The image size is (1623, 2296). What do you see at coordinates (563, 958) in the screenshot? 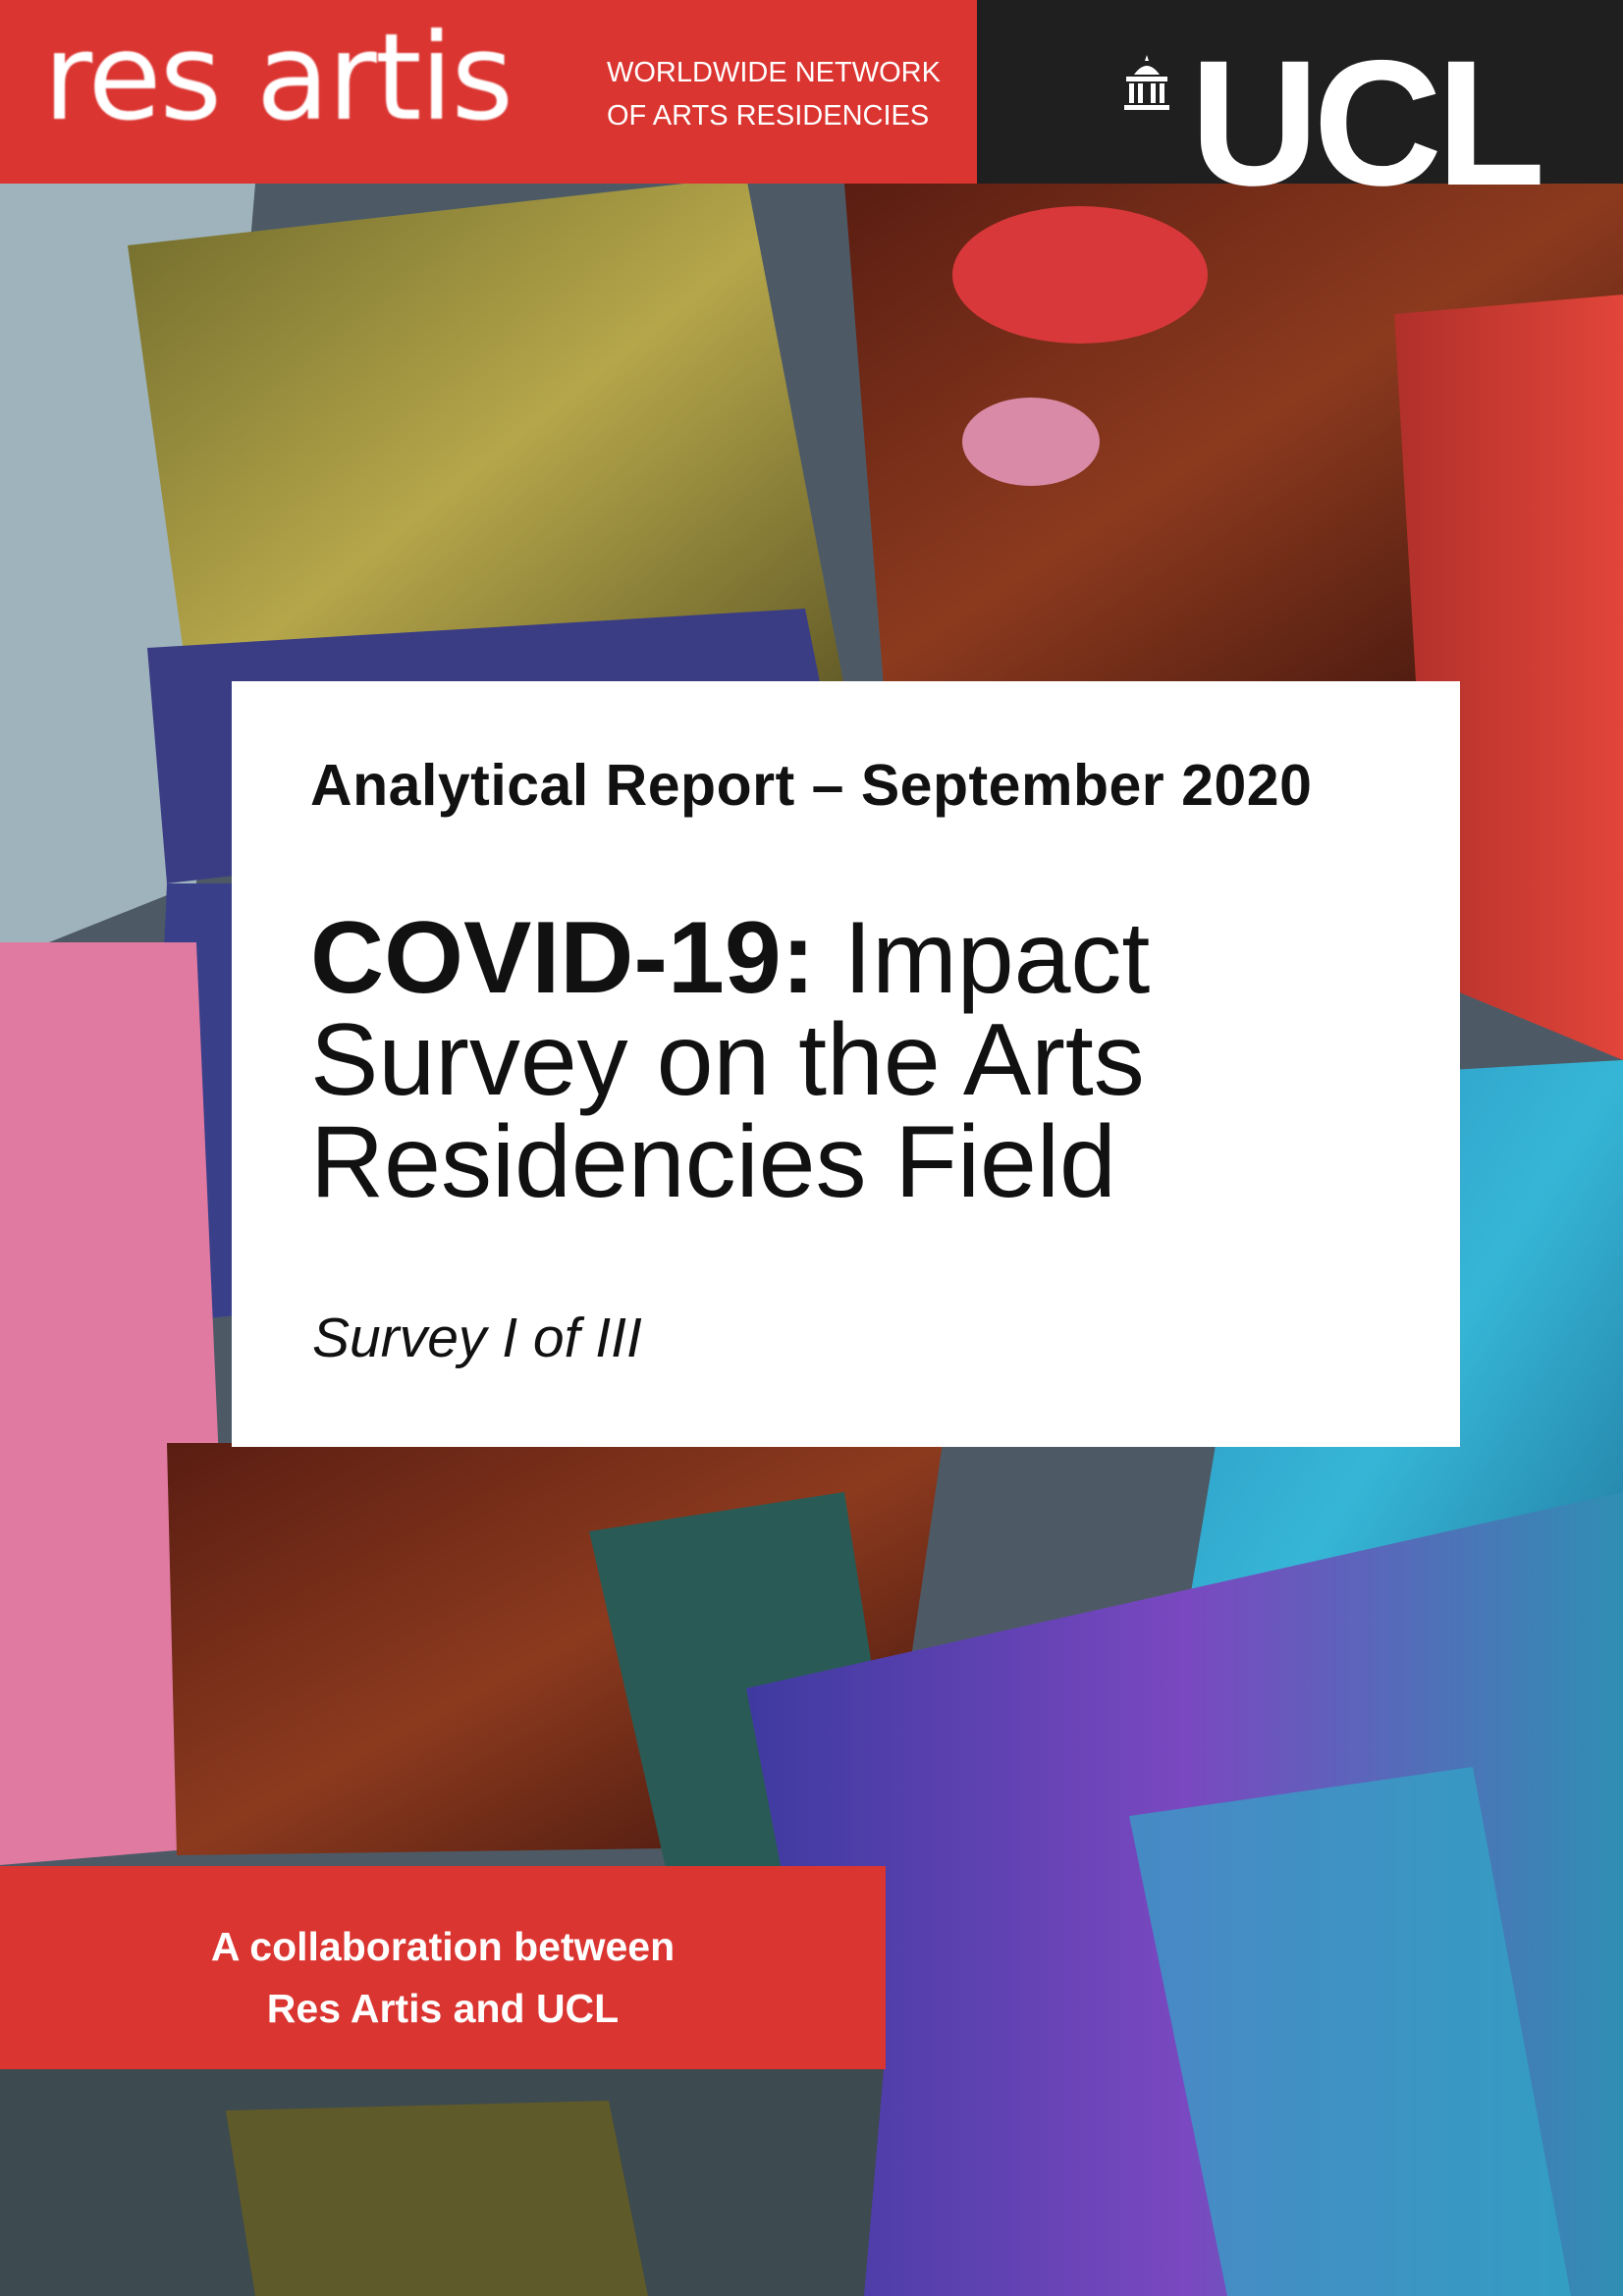
I see `report-title-bold: COVID-19:` at bounding box center [563, 958].